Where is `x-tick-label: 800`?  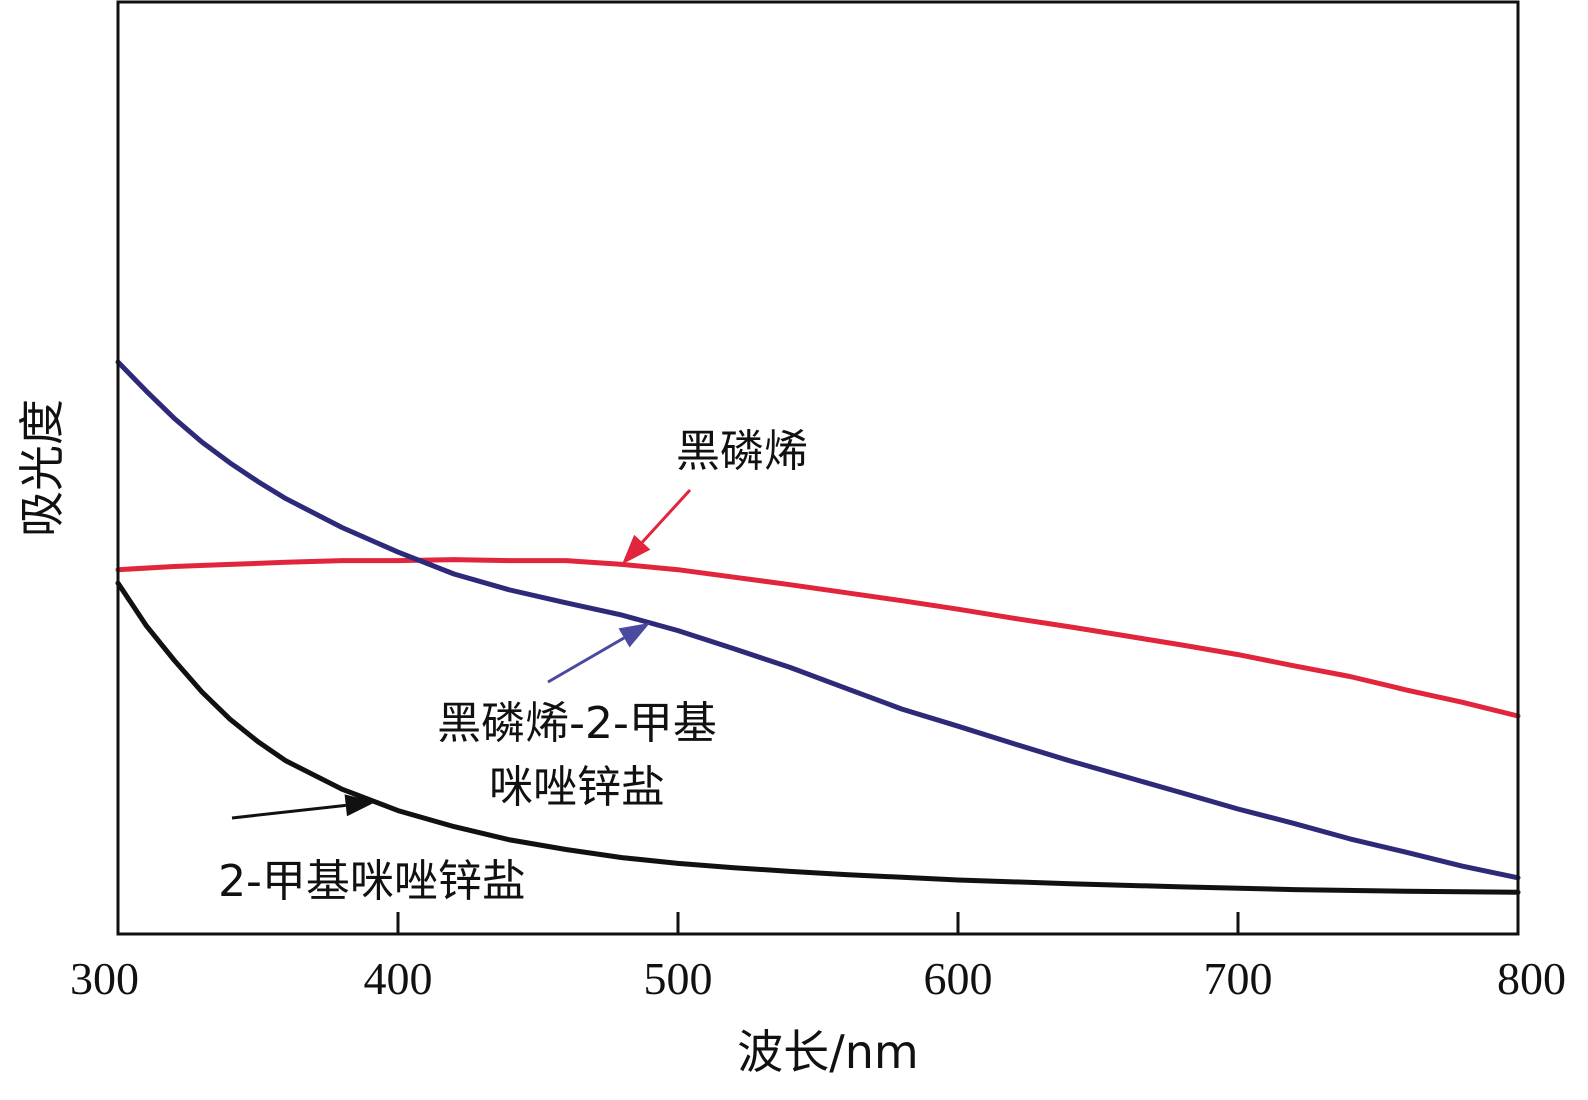
x-tick-label: 800 is located at coordinates (1531, 978).